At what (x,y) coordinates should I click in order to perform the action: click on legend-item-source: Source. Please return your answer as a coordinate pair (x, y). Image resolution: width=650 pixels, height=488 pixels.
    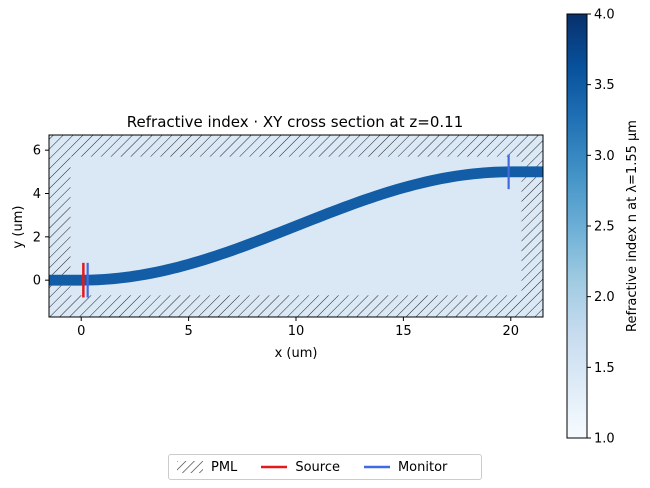
    Looking at the image, I should click on (300, 467).